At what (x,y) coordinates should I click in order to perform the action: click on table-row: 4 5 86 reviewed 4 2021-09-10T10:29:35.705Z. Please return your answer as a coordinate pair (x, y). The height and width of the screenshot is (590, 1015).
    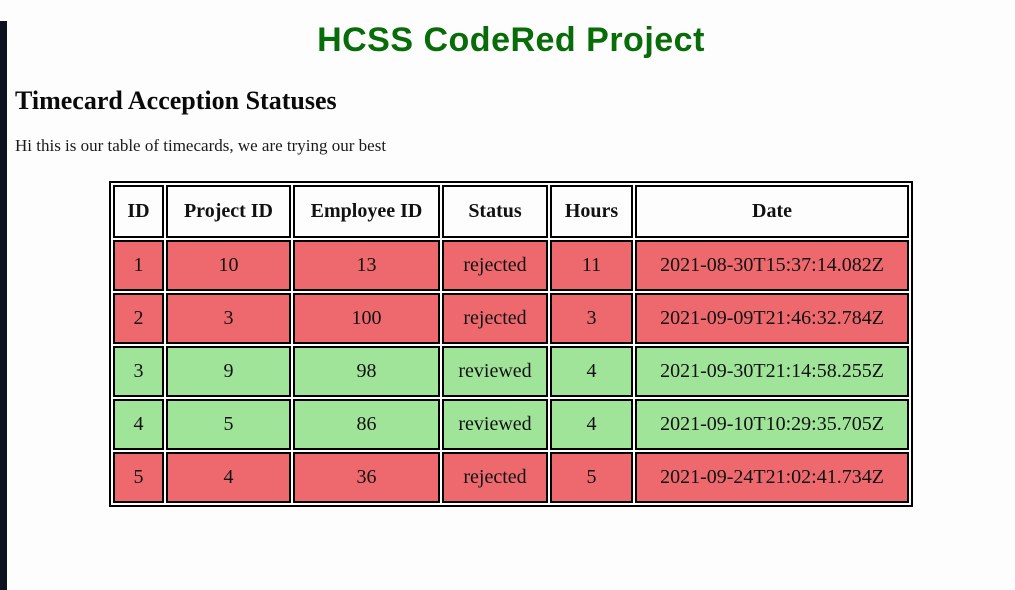
    Looking at the image, I should click on (511, 424).